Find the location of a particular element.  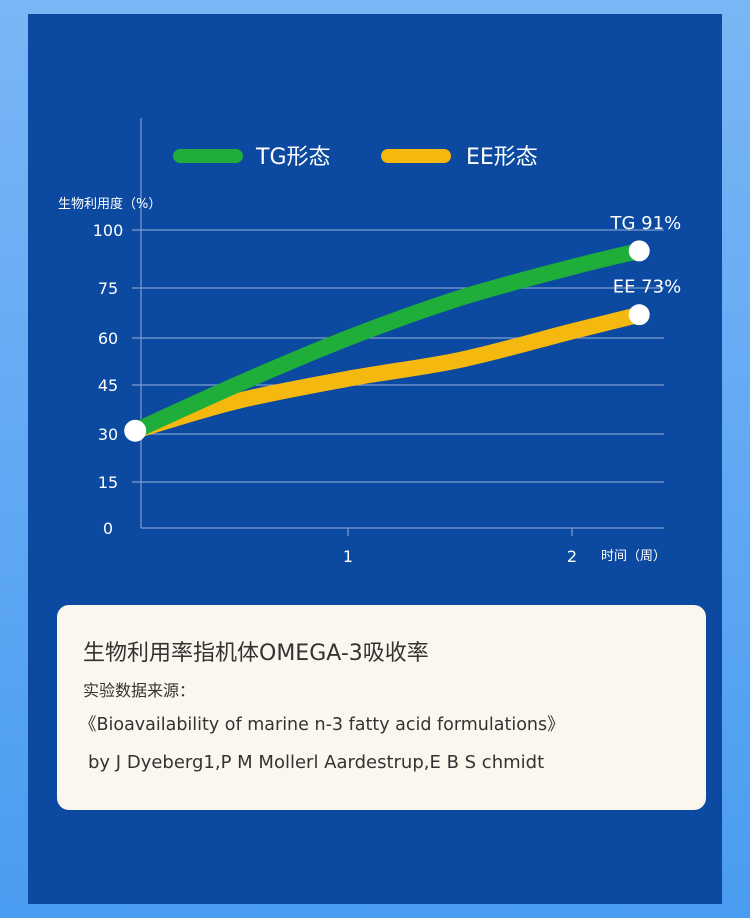

y-tick-label: 45 is located at coordinates (108, 385).